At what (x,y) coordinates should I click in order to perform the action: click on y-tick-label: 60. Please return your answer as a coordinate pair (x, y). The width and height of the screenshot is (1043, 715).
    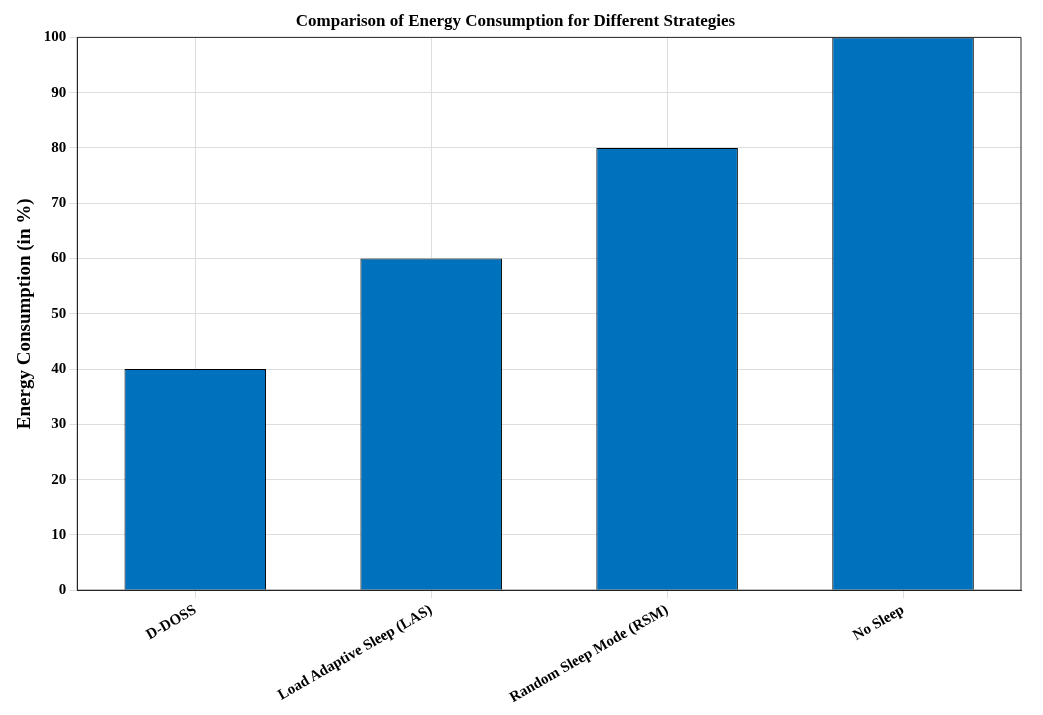
    Looking at the image, I should click on (59, 257).